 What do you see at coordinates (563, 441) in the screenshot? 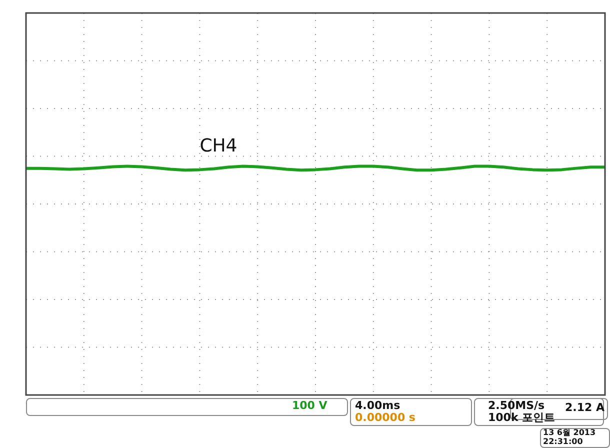
I see `text: 22:31:00` at bounding box center [563, 441].